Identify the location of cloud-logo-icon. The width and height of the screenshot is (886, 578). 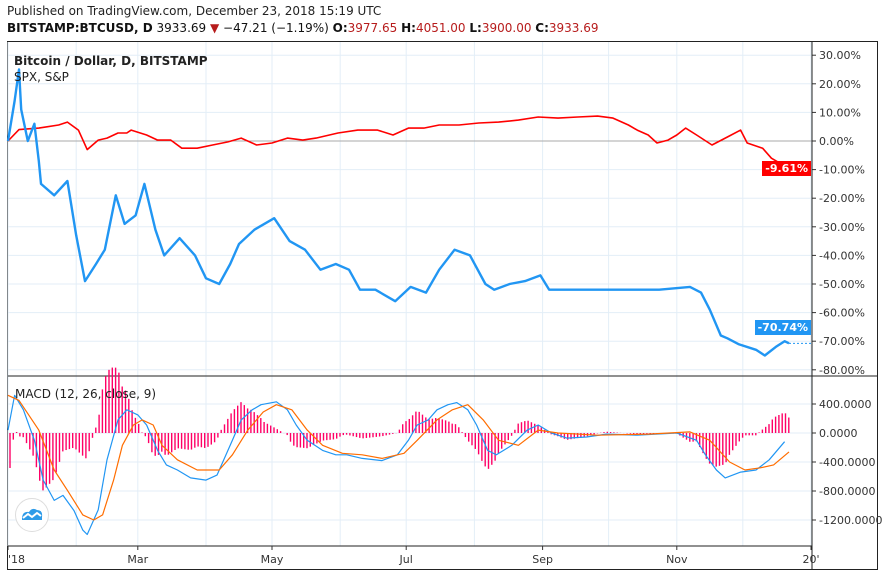
(32, 514).